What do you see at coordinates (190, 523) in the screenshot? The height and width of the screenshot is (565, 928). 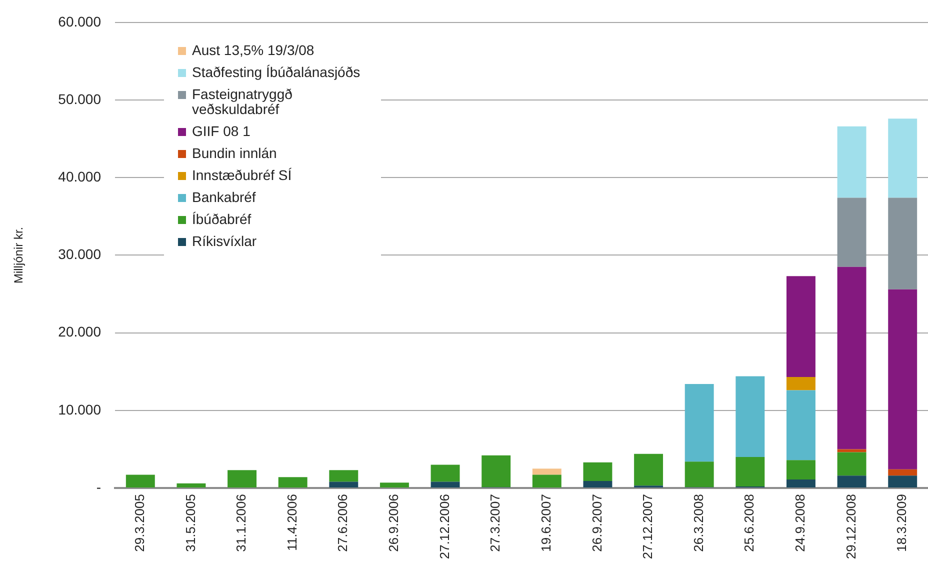 I see `x-tick-label: 31.5.2005` at bounding box center [190, 523].